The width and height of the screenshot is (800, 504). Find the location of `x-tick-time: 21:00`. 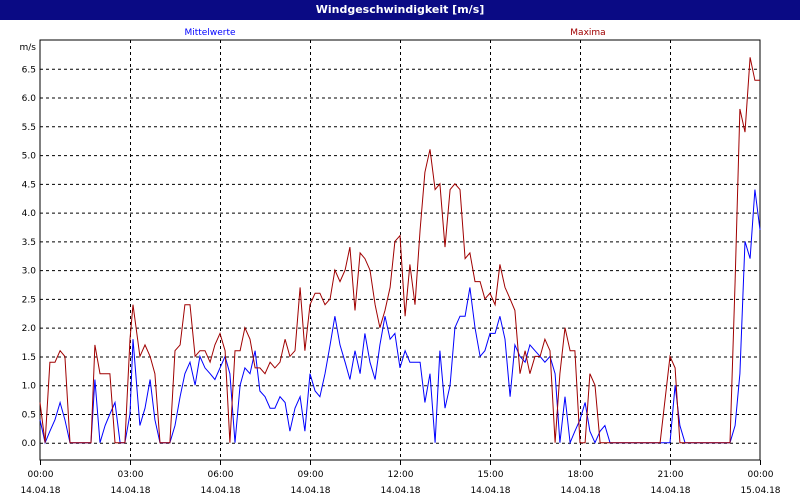

x-tick-time: 21:00 is located at coordinates (671, 475).